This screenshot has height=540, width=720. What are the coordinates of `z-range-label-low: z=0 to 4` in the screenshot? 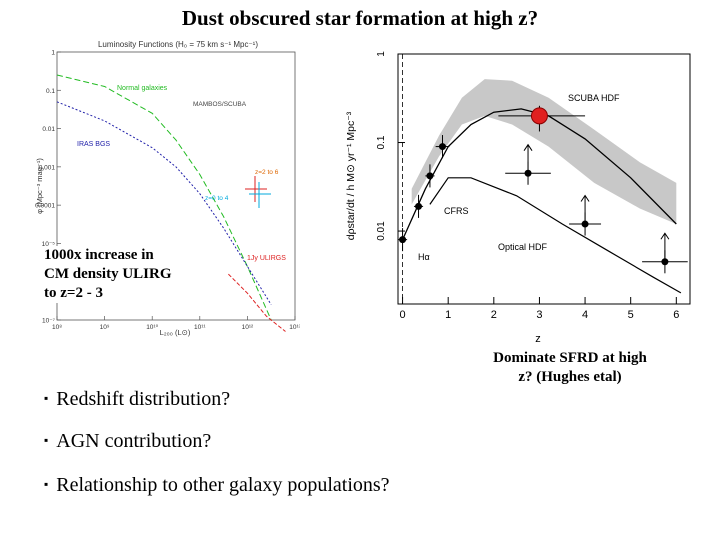 It's located at (217, 198).